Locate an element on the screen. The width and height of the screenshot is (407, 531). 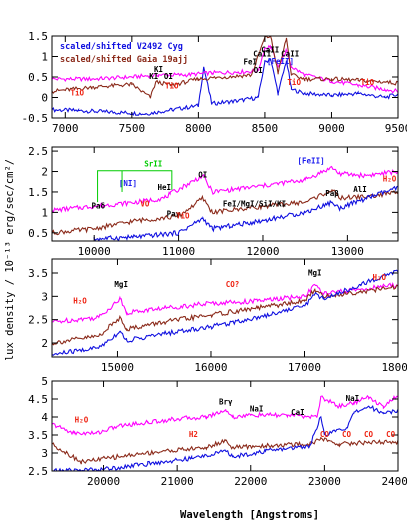
annotation-label: FeI/MgI/SiI/KI is located at coordinates (254, 203).